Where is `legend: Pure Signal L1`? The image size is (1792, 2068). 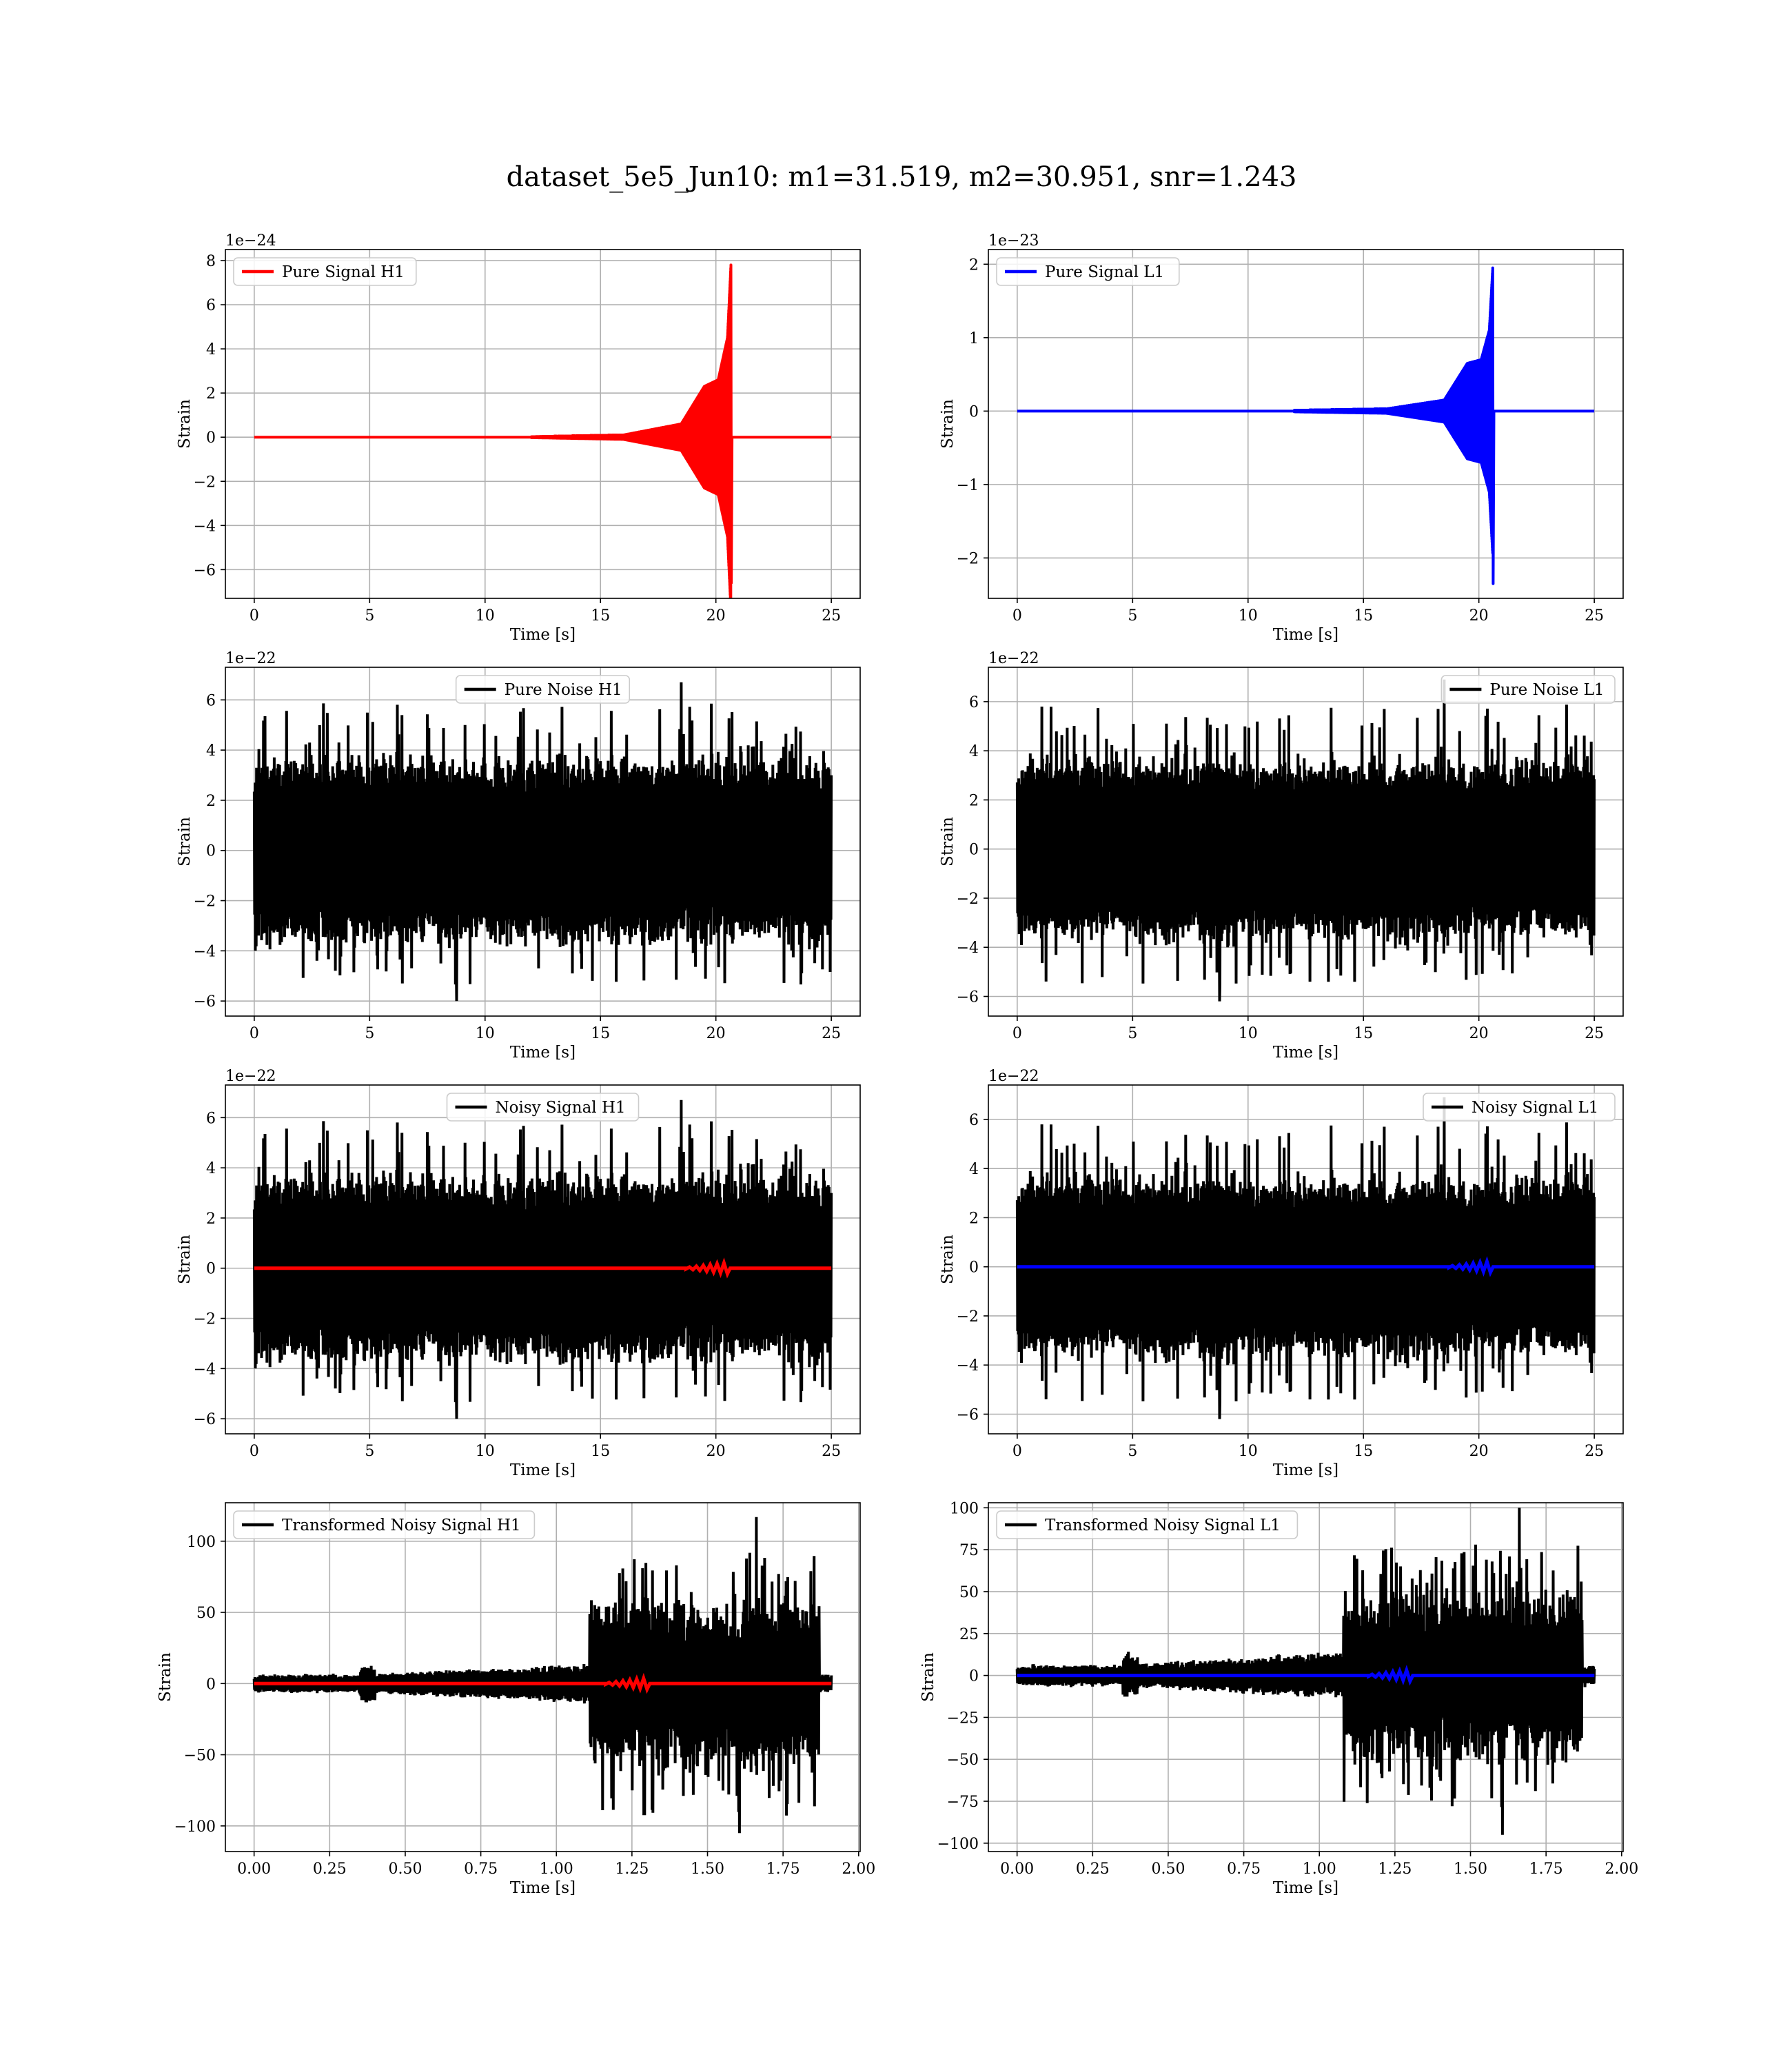
legend: Pure Signal L1 is located at coordinates (1088, 271).